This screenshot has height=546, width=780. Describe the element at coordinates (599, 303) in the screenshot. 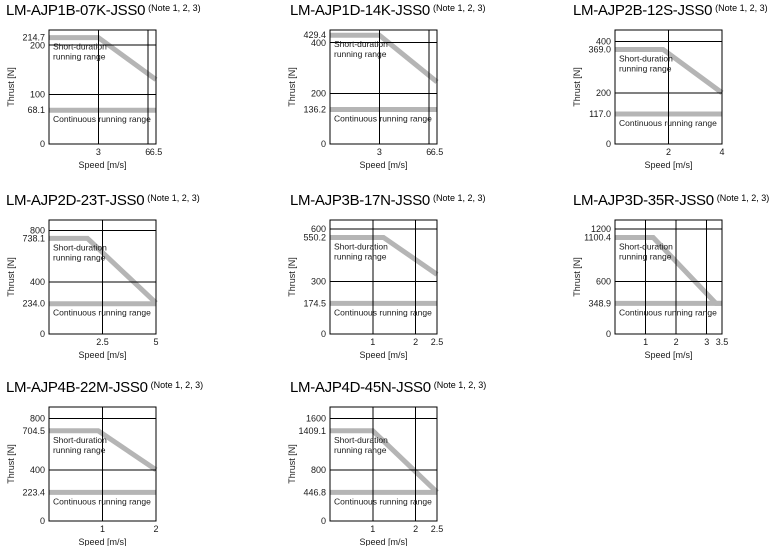

I see `y-tick-label: 348.9` at that location.